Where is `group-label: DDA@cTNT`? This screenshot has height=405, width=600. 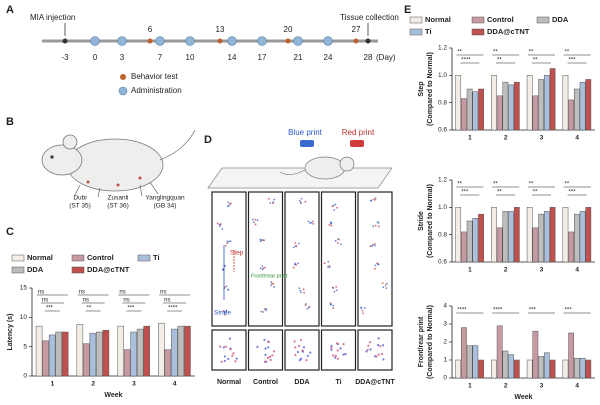
group-label: DDA@cTNT is located at coordinates (375, 382).